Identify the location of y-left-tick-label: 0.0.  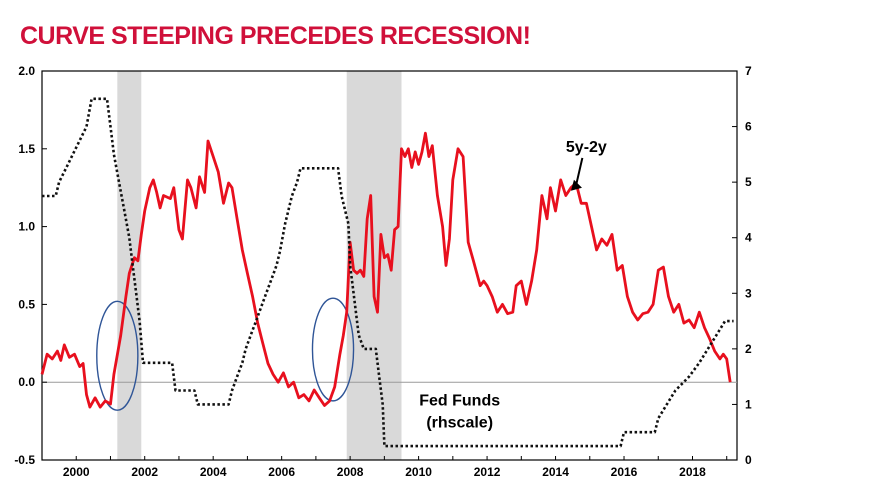
(26, 382).